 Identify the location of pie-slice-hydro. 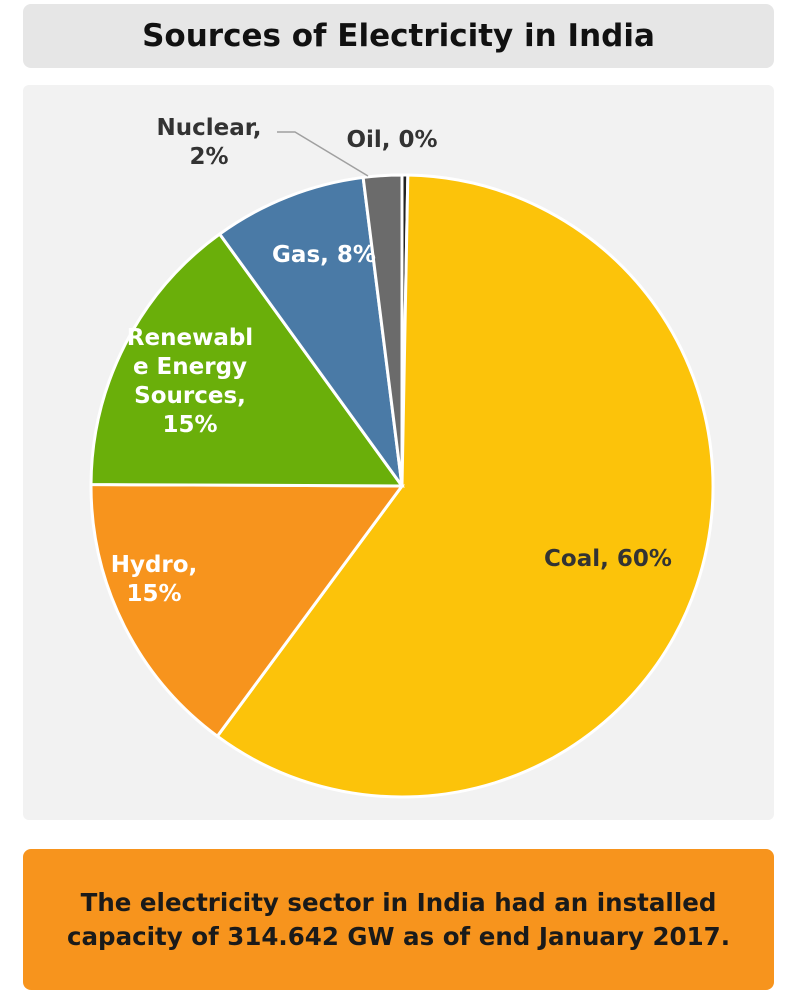
(247, 611).